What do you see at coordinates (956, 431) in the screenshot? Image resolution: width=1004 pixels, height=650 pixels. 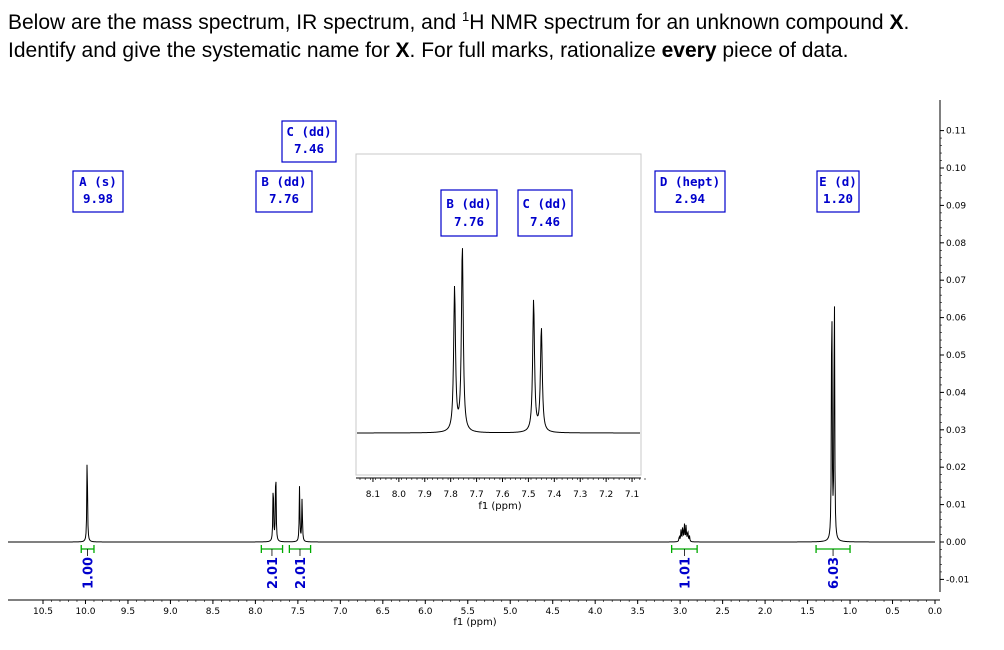 I see `y-tick-label: 0.03` at bounding box center [956, 431].